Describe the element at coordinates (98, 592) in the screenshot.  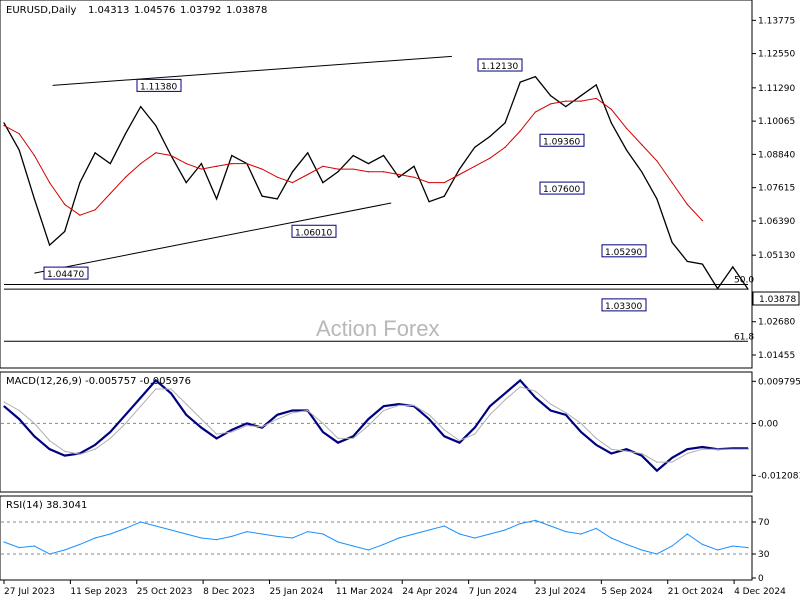
I see `x-tick-label: 11 Sep 2023` at that location.